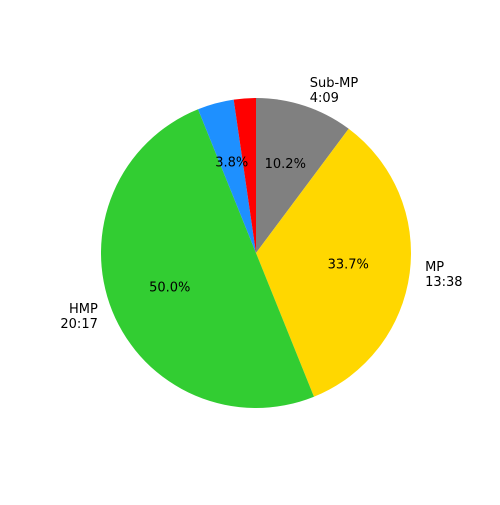 Image resolution: width=500 pixels, height=505 pixels. Describe the element at coordinates (83, 309) in the screenshot. I see `slice-label-line: HMP` at that location.